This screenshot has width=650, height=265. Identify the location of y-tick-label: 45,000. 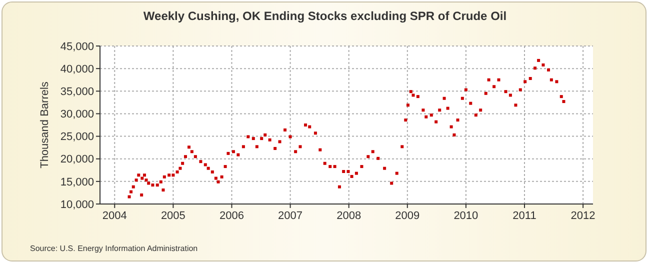
(77, 46).